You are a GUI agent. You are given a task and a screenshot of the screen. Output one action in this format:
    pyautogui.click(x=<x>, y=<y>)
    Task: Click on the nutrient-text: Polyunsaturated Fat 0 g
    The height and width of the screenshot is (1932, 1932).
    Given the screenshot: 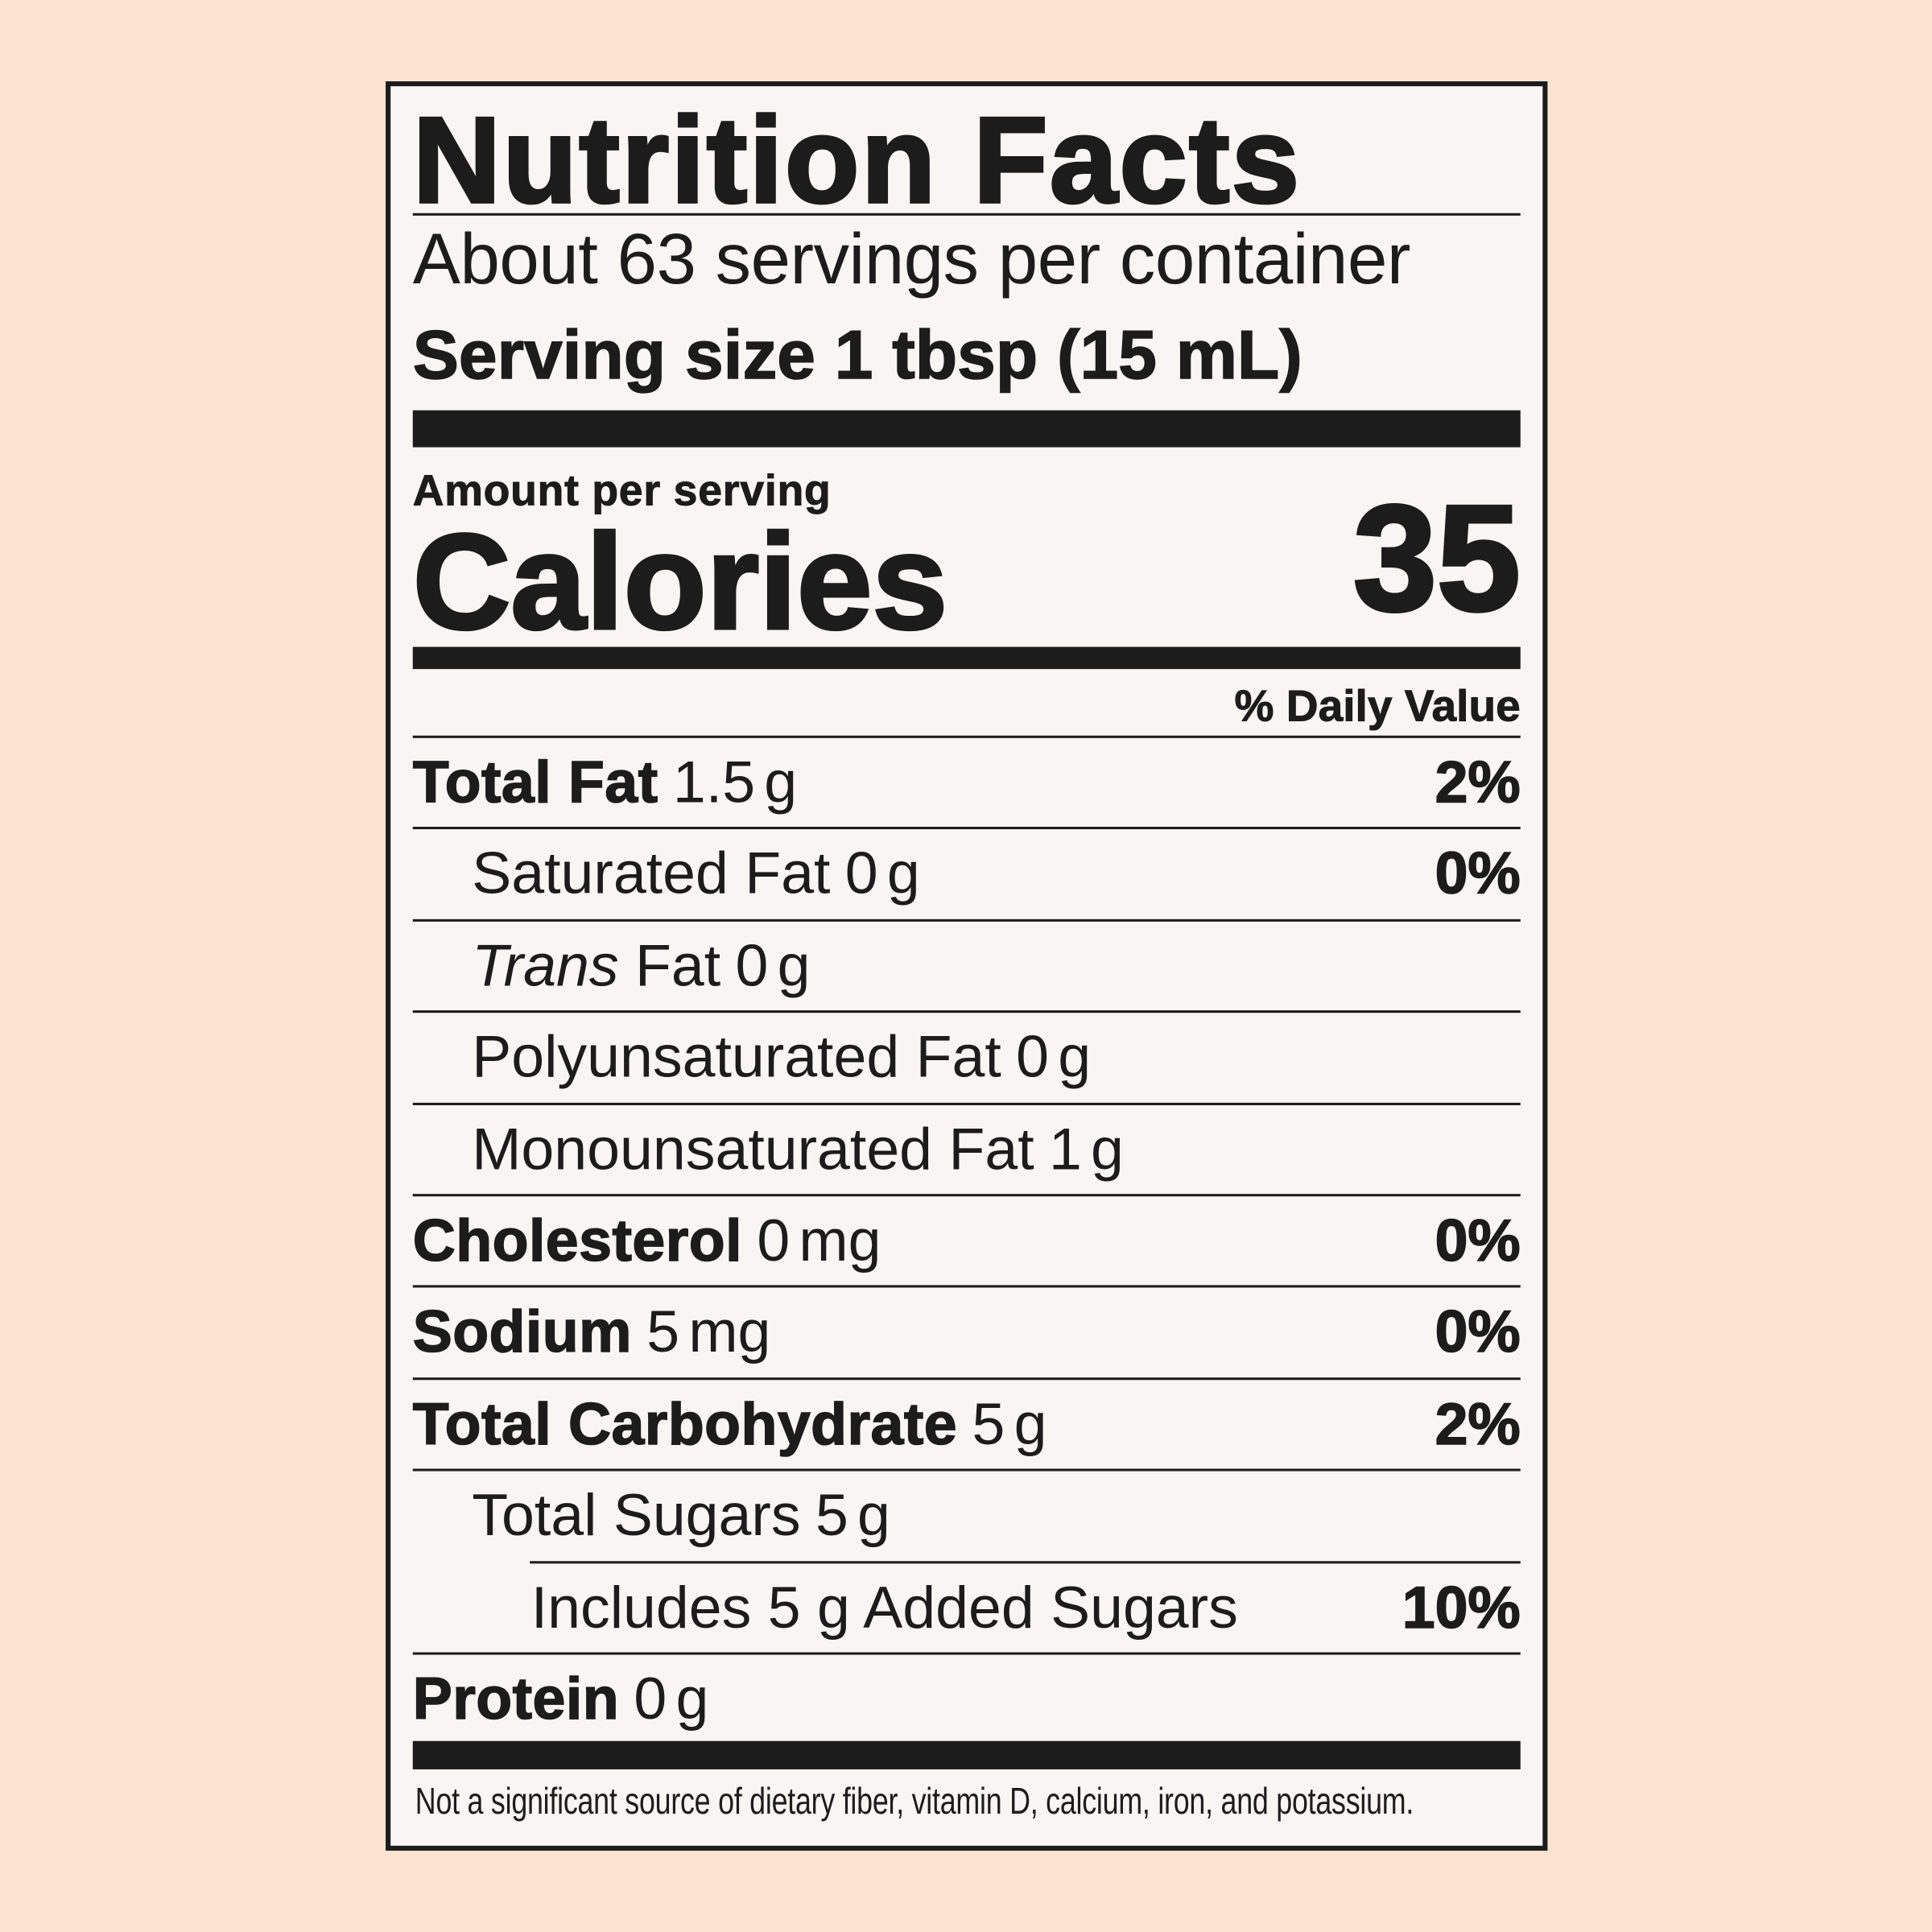 What is the action you would take?
    pyautogui.click(x=752, y=1058)
    